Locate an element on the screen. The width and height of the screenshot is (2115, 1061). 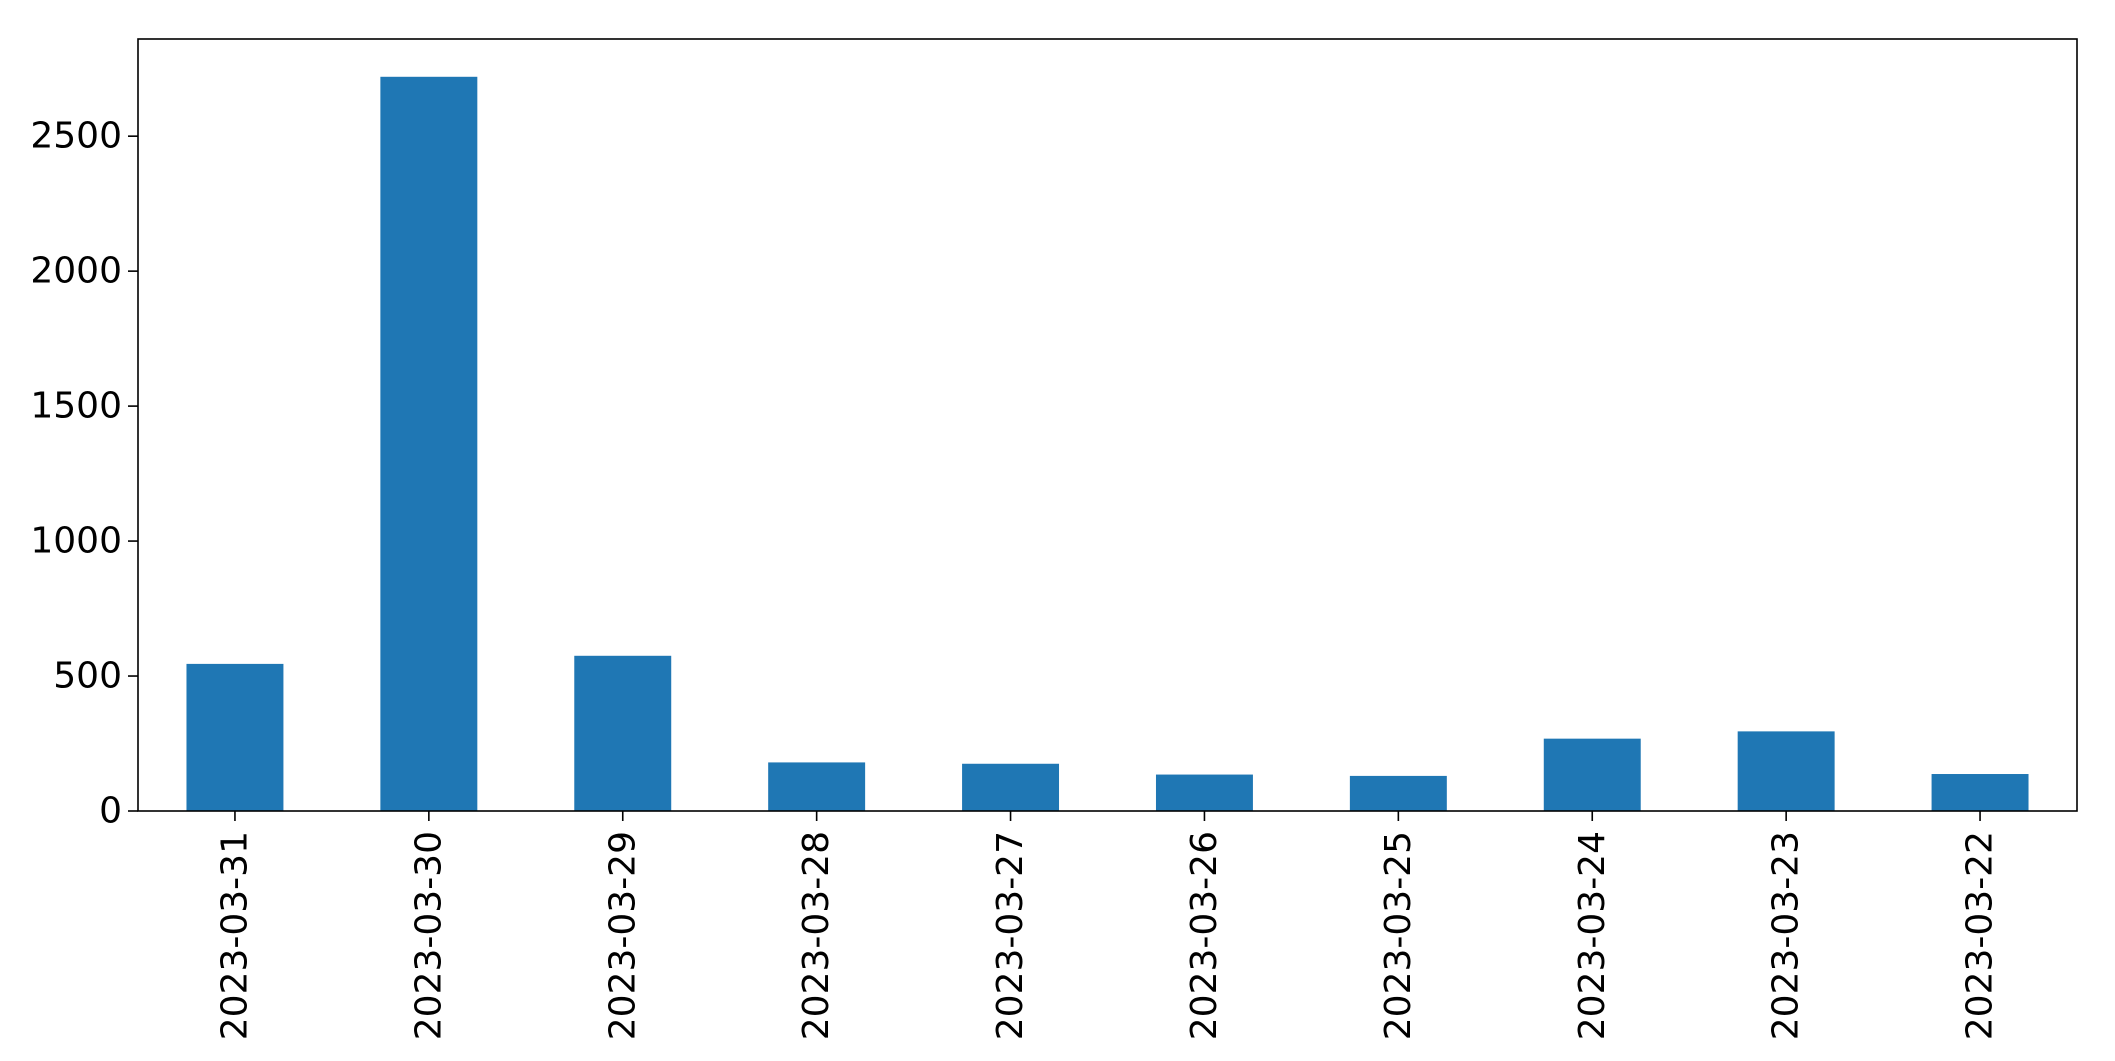
y-tick-label: 1000 is located at coordinates (76, 541).